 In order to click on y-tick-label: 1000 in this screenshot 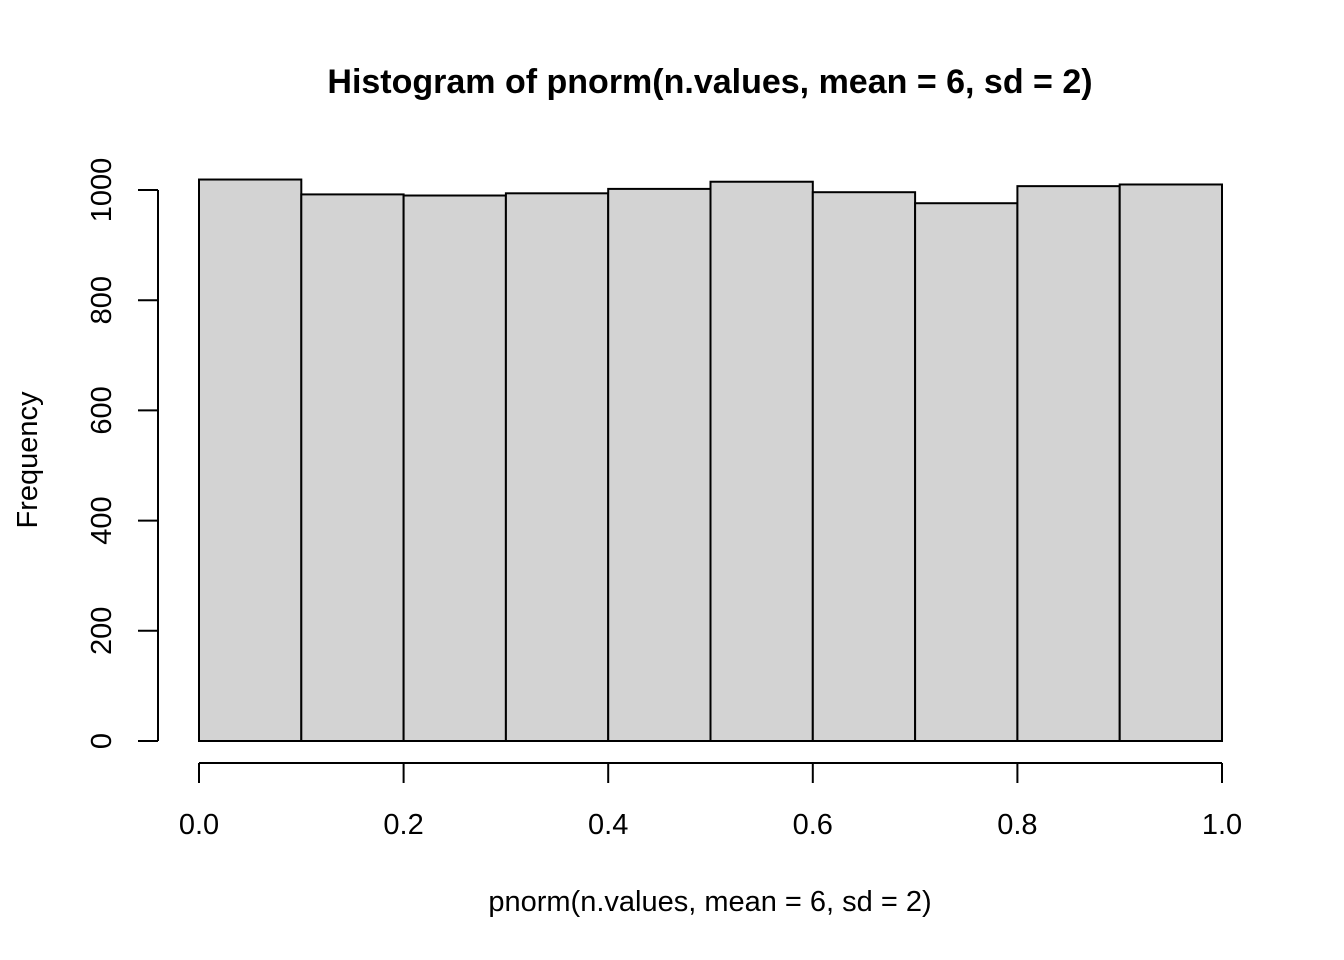, I will do `click(102, 190)`.